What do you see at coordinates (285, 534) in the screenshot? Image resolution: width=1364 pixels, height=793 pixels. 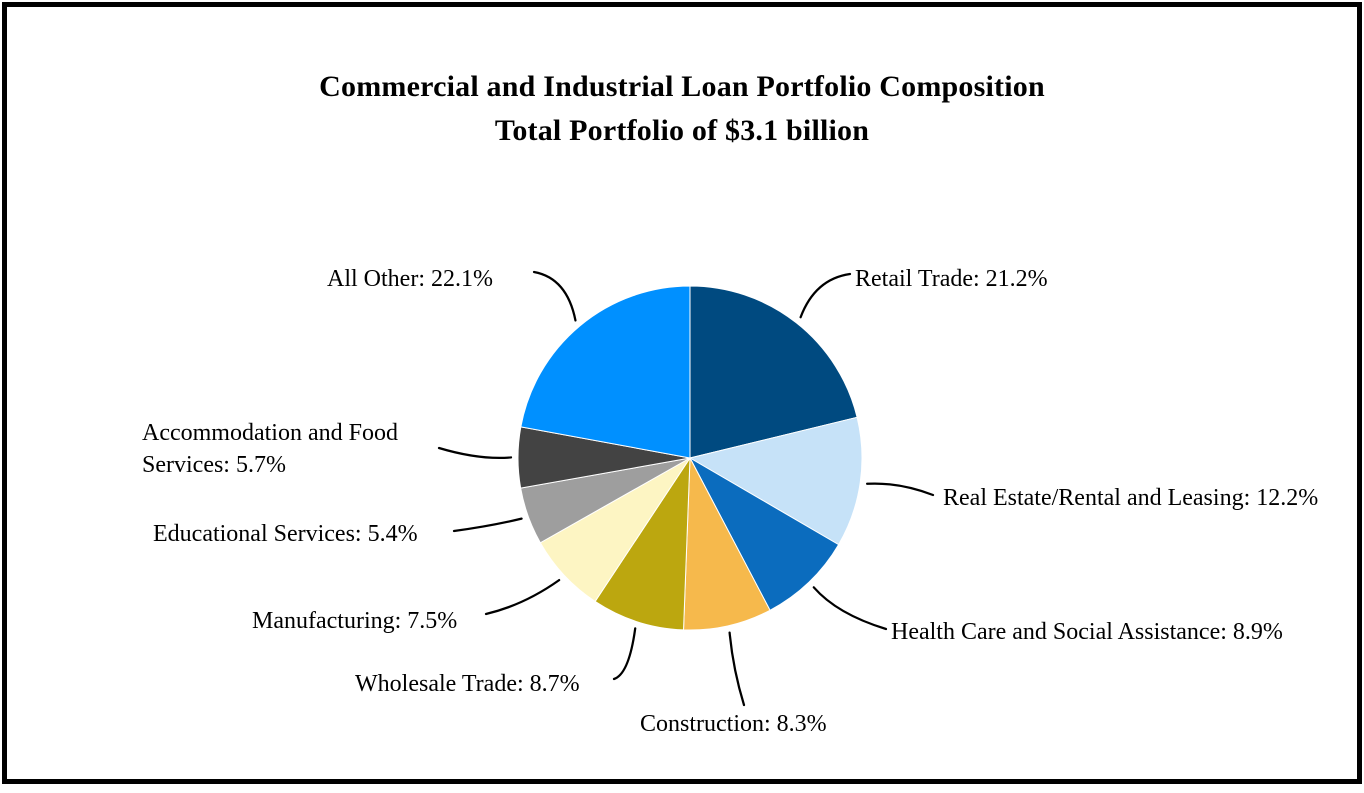 I see `slice-label-educational-services: Educational Services: 5.4%` at bounding box center [285, 534].